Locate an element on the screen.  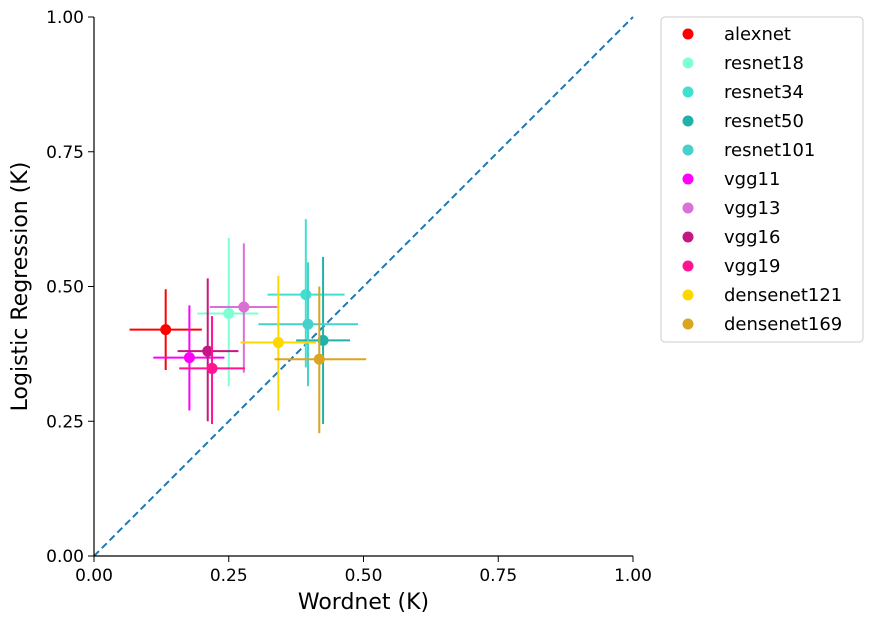
legend-label: resnet18 is located at coordinates (764, 63).